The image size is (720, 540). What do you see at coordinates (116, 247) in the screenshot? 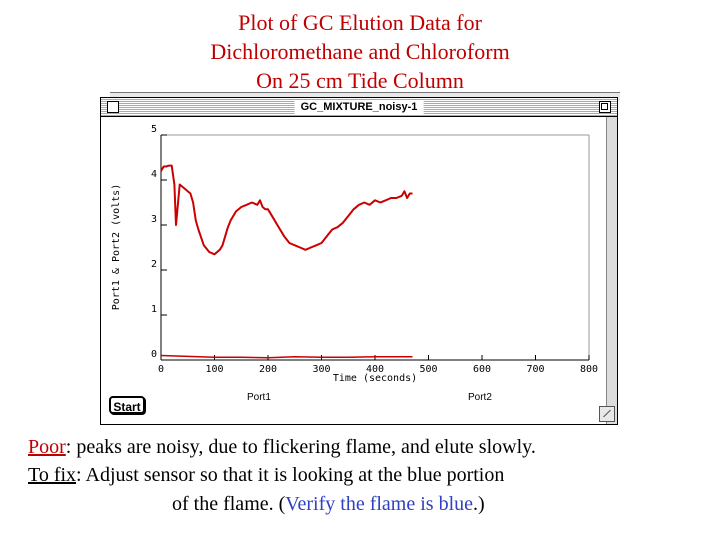
I see `y-axis-label: Port1 & Port2 (volts)` at bounding box center [116, 247].